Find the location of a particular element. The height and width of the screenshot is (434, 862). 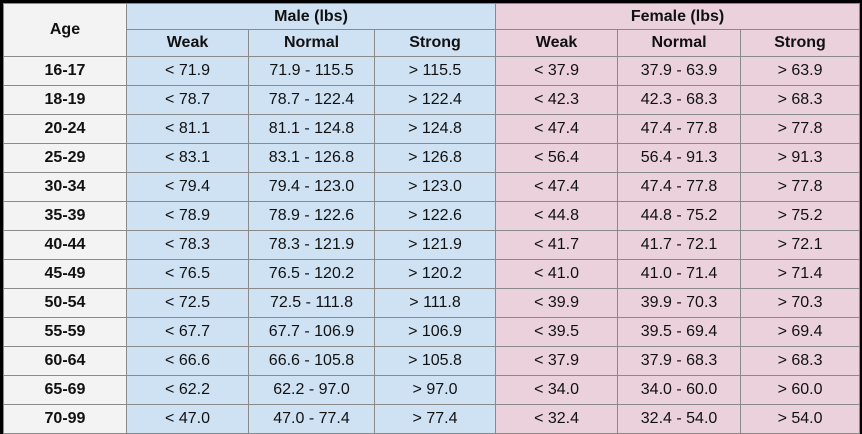

male-normal-cell: 81.1 - 124.8 is located at coordinates (311, 129).